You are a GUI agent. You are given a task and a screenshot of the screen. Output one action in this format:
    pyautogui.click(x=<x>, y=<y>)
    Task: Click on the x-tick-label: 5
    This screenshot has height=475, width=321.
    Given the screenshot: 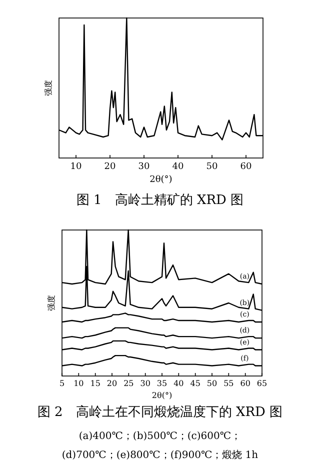 What is the action you would take?
    pyautogui.click(x=62, y=383)
    